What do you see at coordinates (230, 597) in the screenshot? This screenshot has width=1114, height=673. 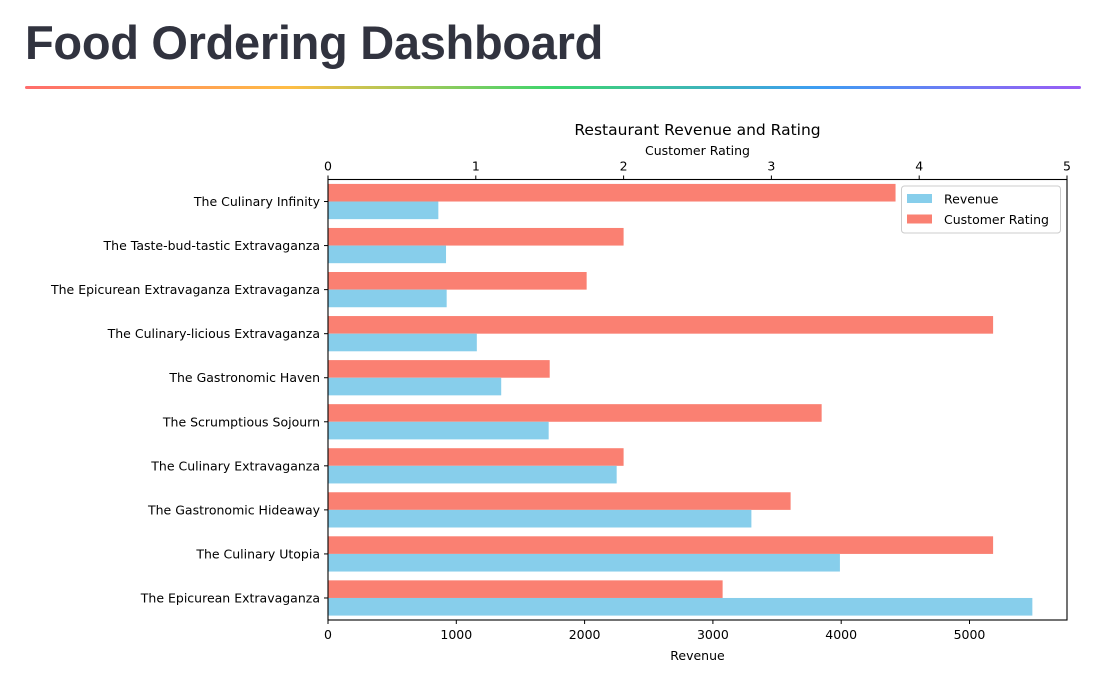 I see `y-tick-label: The Epicurean Extravaganza` at bounding box center [230, 597].